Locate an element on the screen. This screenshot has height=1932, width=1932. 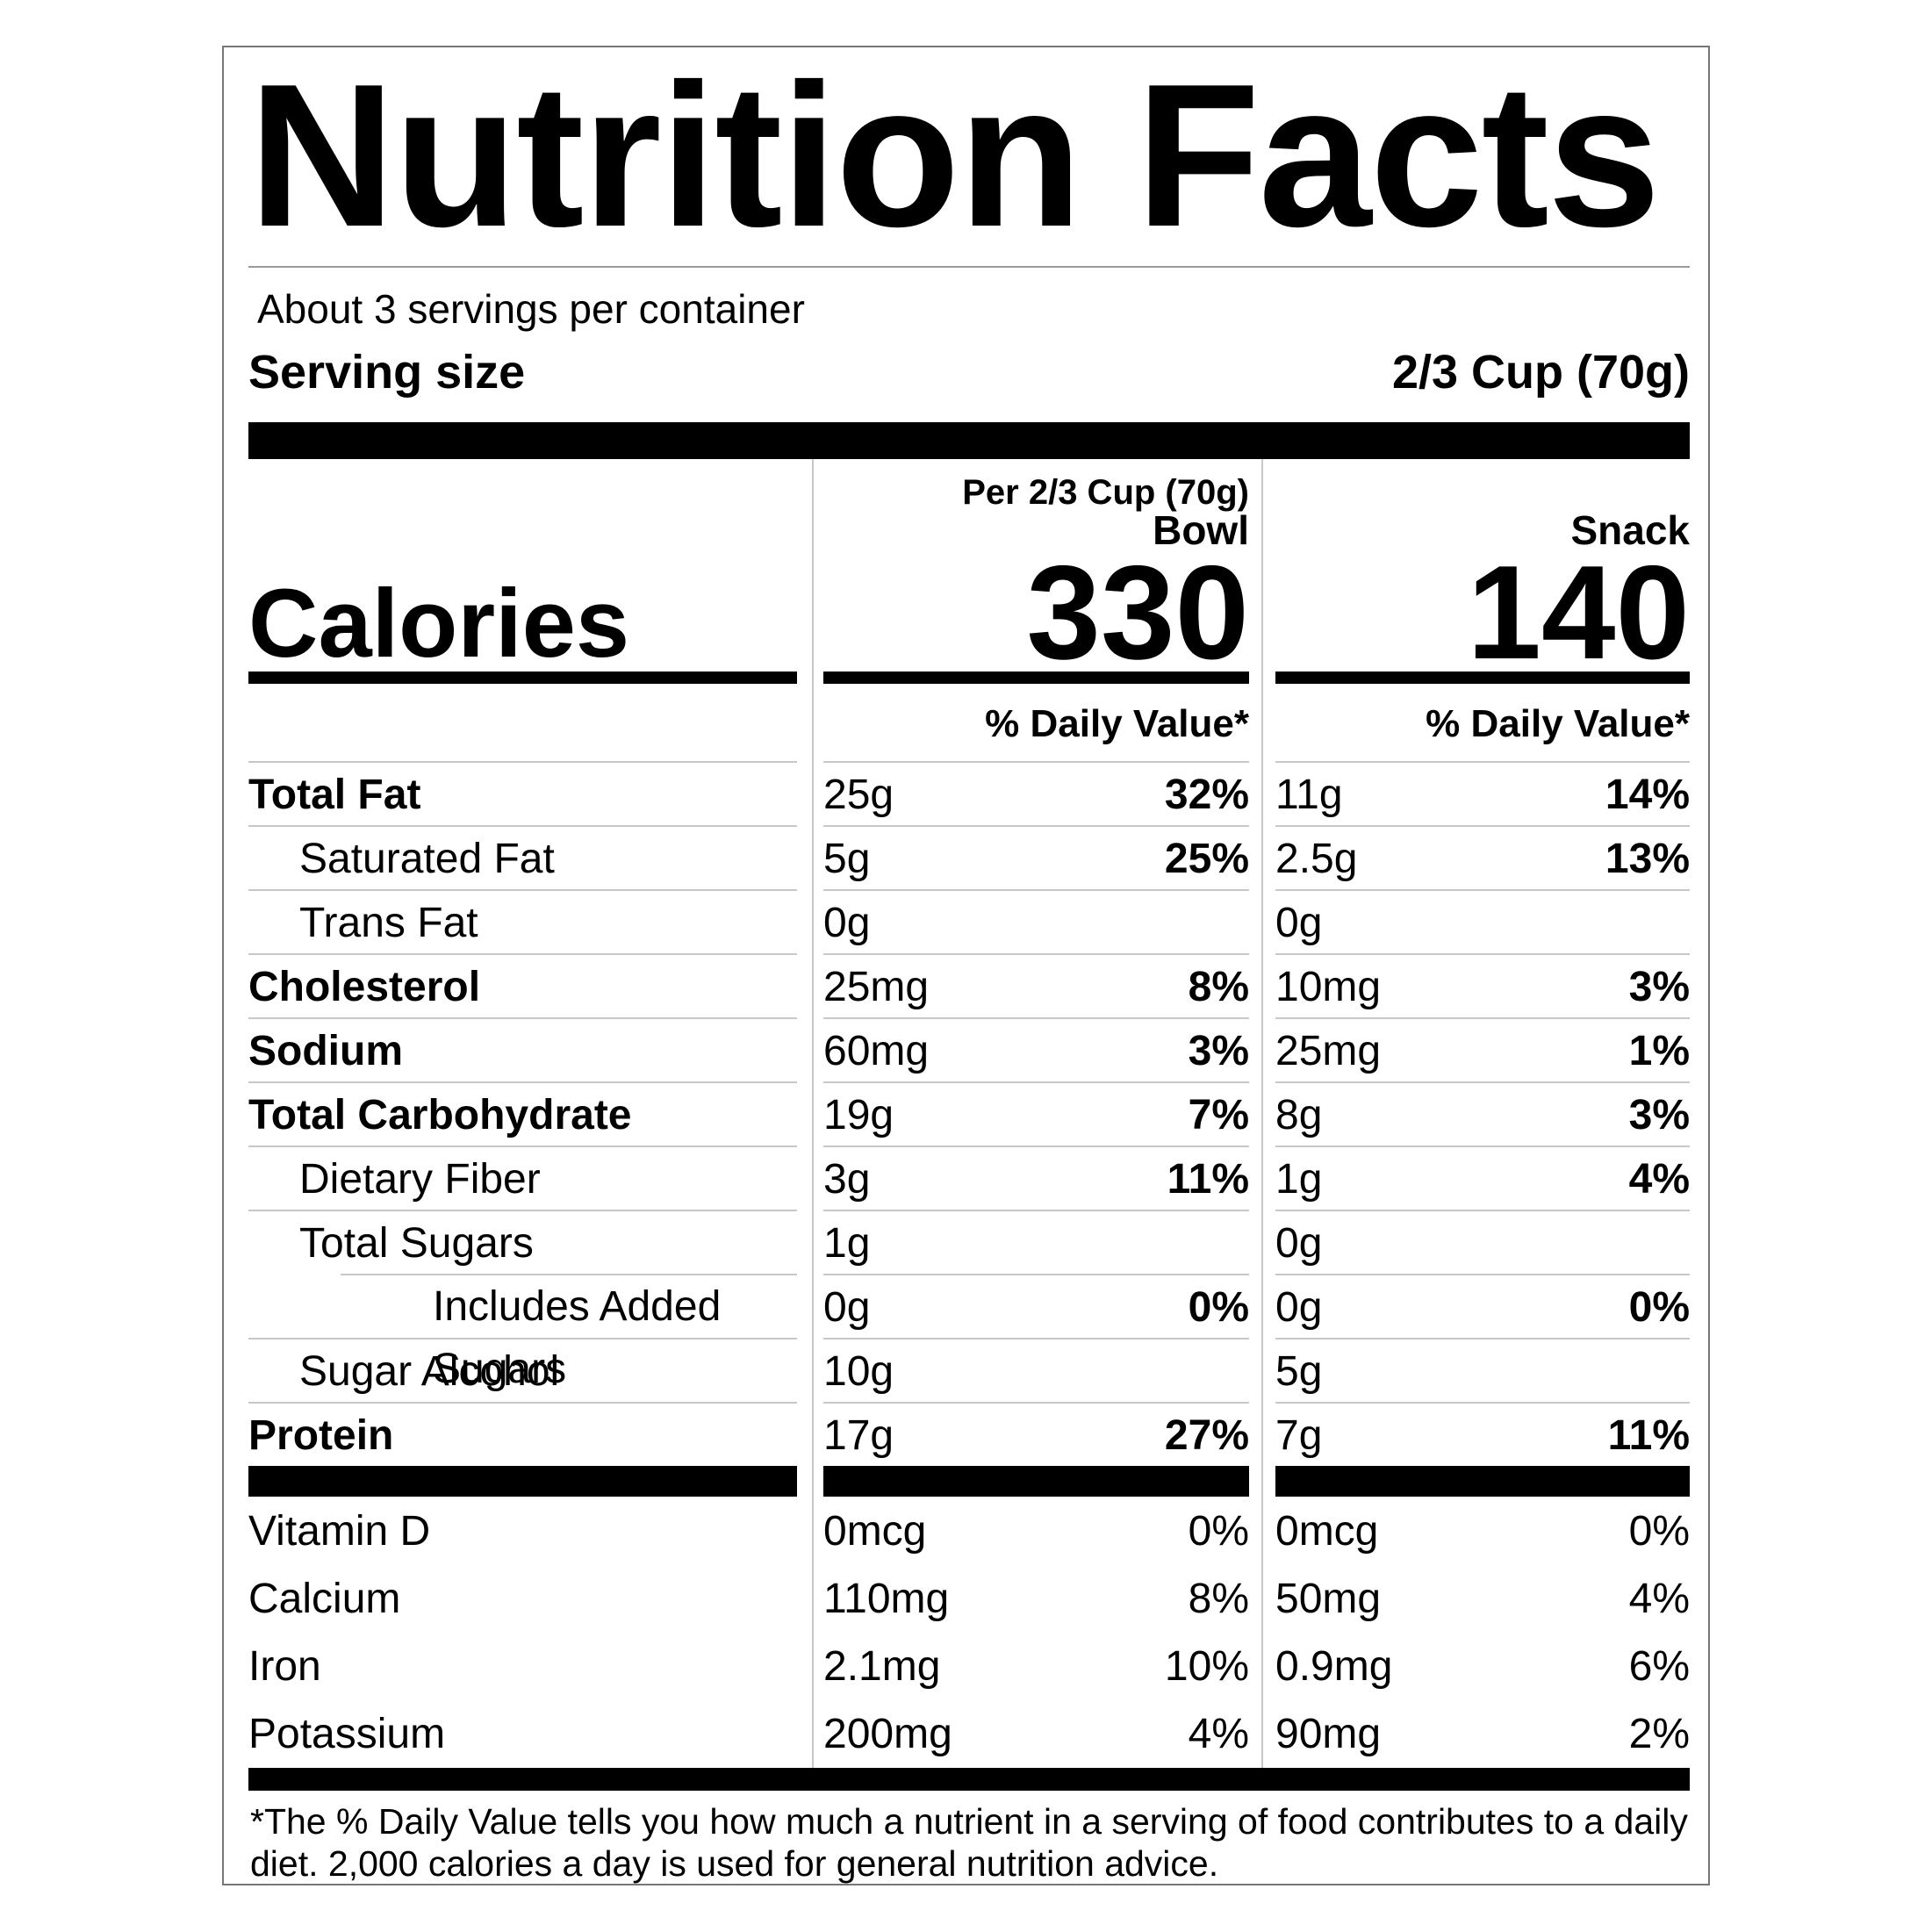
nutrient-values: 25g 32% is located at coordinates (1036, 793).